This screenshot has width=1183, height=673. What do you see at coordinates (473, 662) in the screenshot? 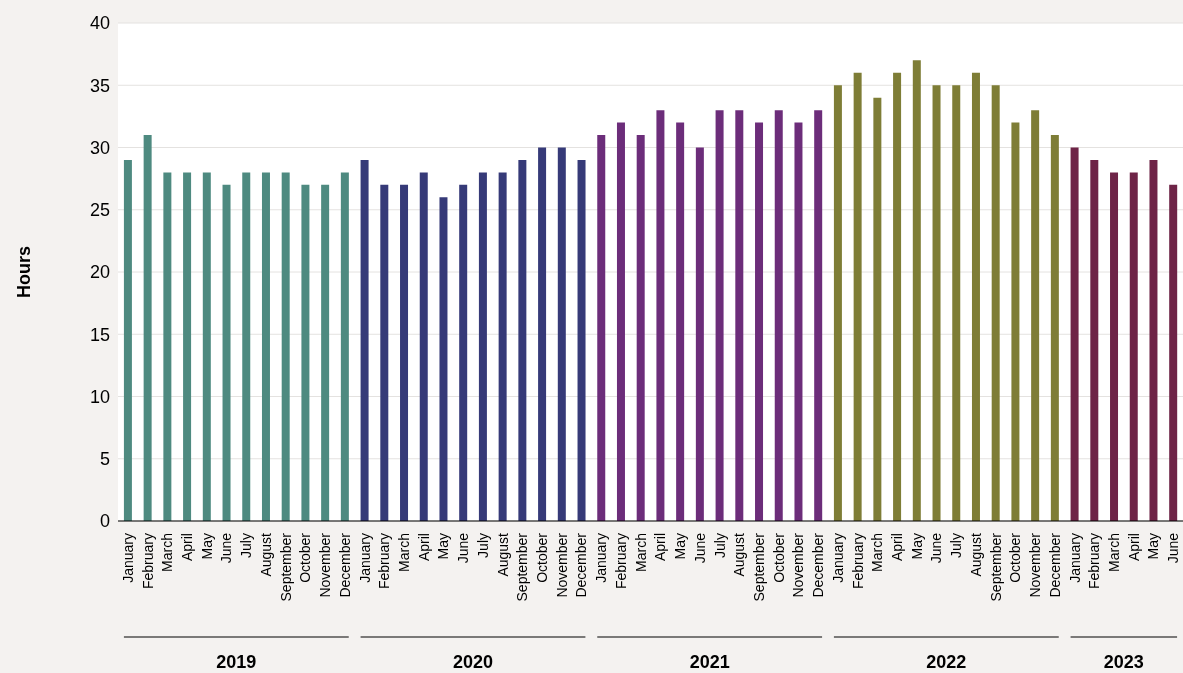
I see `text: 2020` at bounding box center [473, 662].